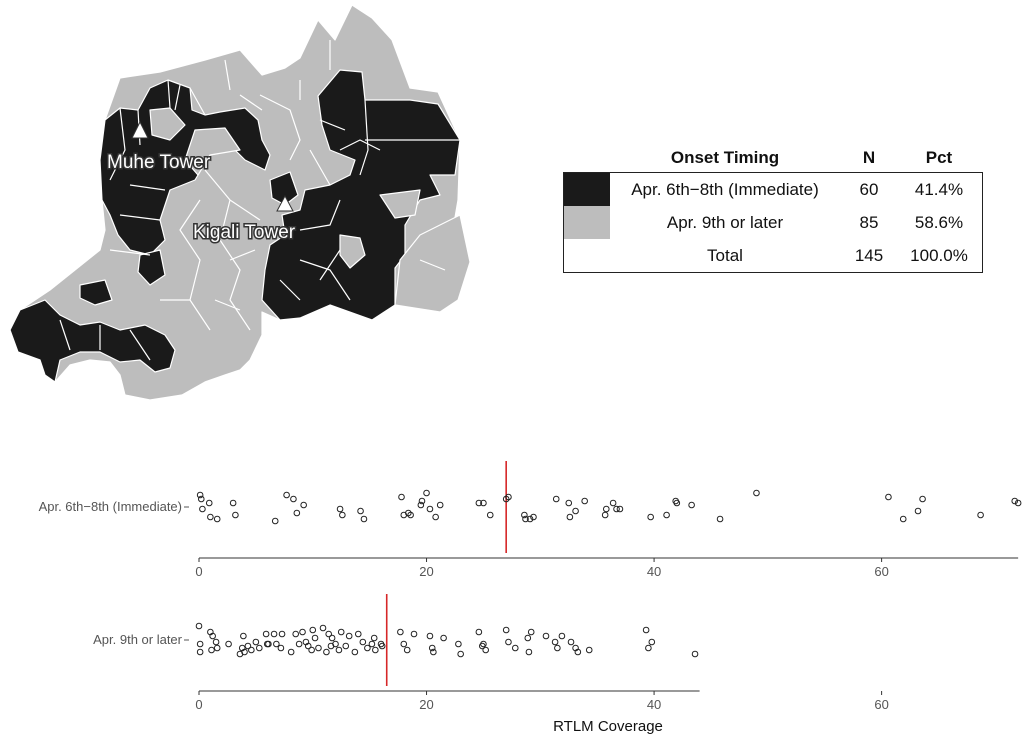 This screenshot has width=1024, height=737. I want to click on region-later-east-pocket, so click(352, 251).